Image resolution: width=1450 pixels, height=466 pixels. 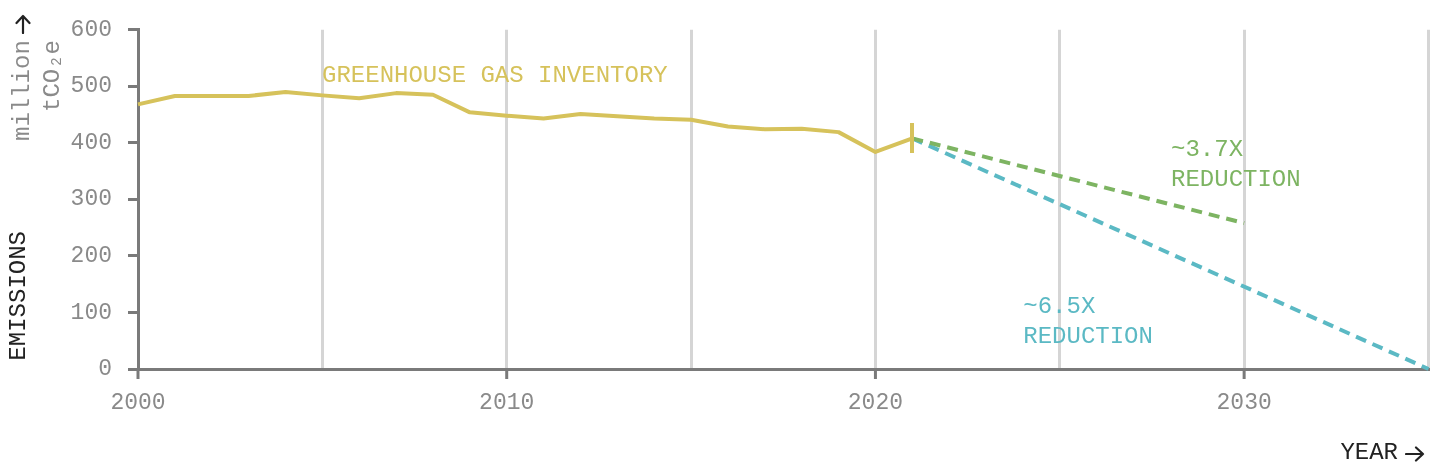 What do you see at coordinates (91, 86) in the screenshot?
I see `y-tick-label: 500` at bounding box center [91, 86].